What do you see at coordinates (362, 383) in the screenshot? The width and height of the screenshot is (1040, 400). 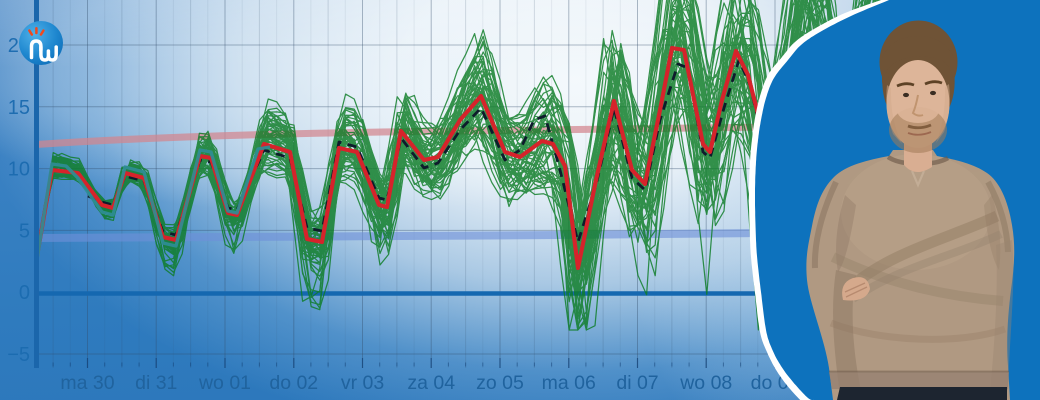 I see `svg-text: vr 03` at bounding box center [362, 383].